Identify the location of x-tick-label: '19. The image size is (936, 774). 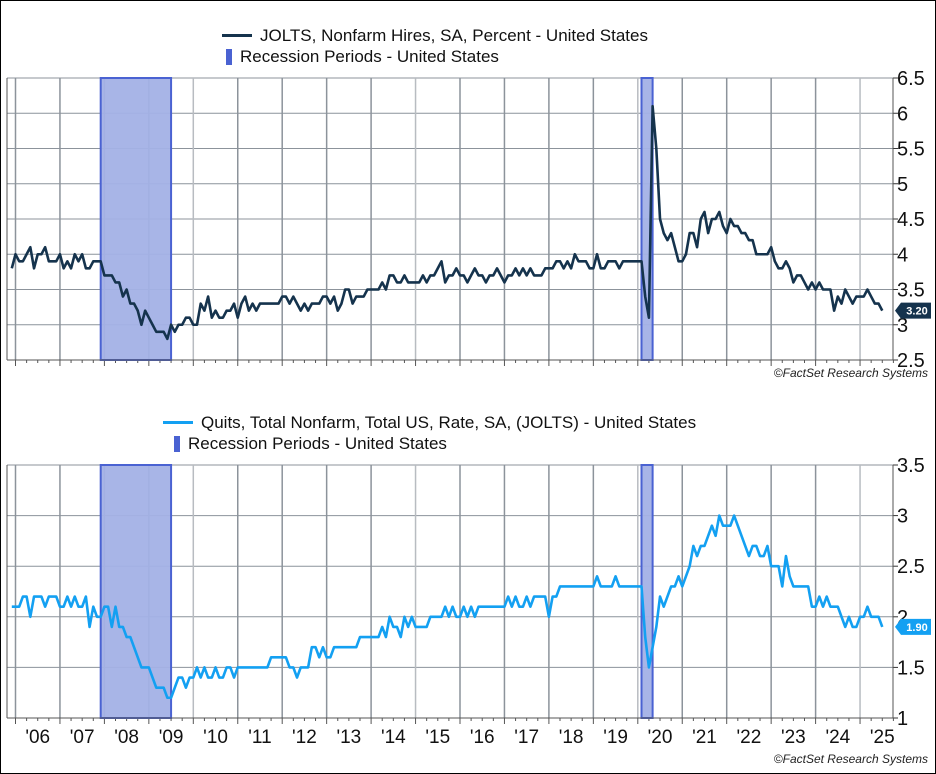
(615, 737).